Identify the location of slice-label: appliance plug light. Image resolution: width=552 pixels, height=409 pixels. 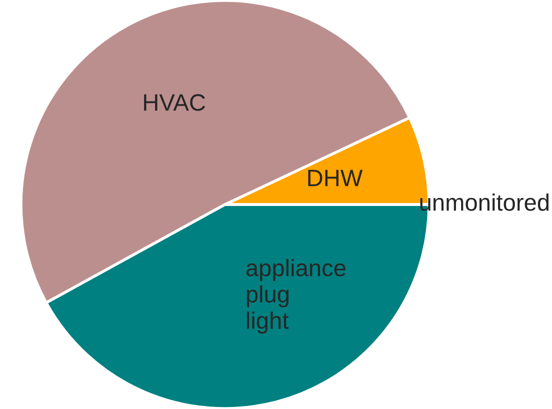
(296, 296).